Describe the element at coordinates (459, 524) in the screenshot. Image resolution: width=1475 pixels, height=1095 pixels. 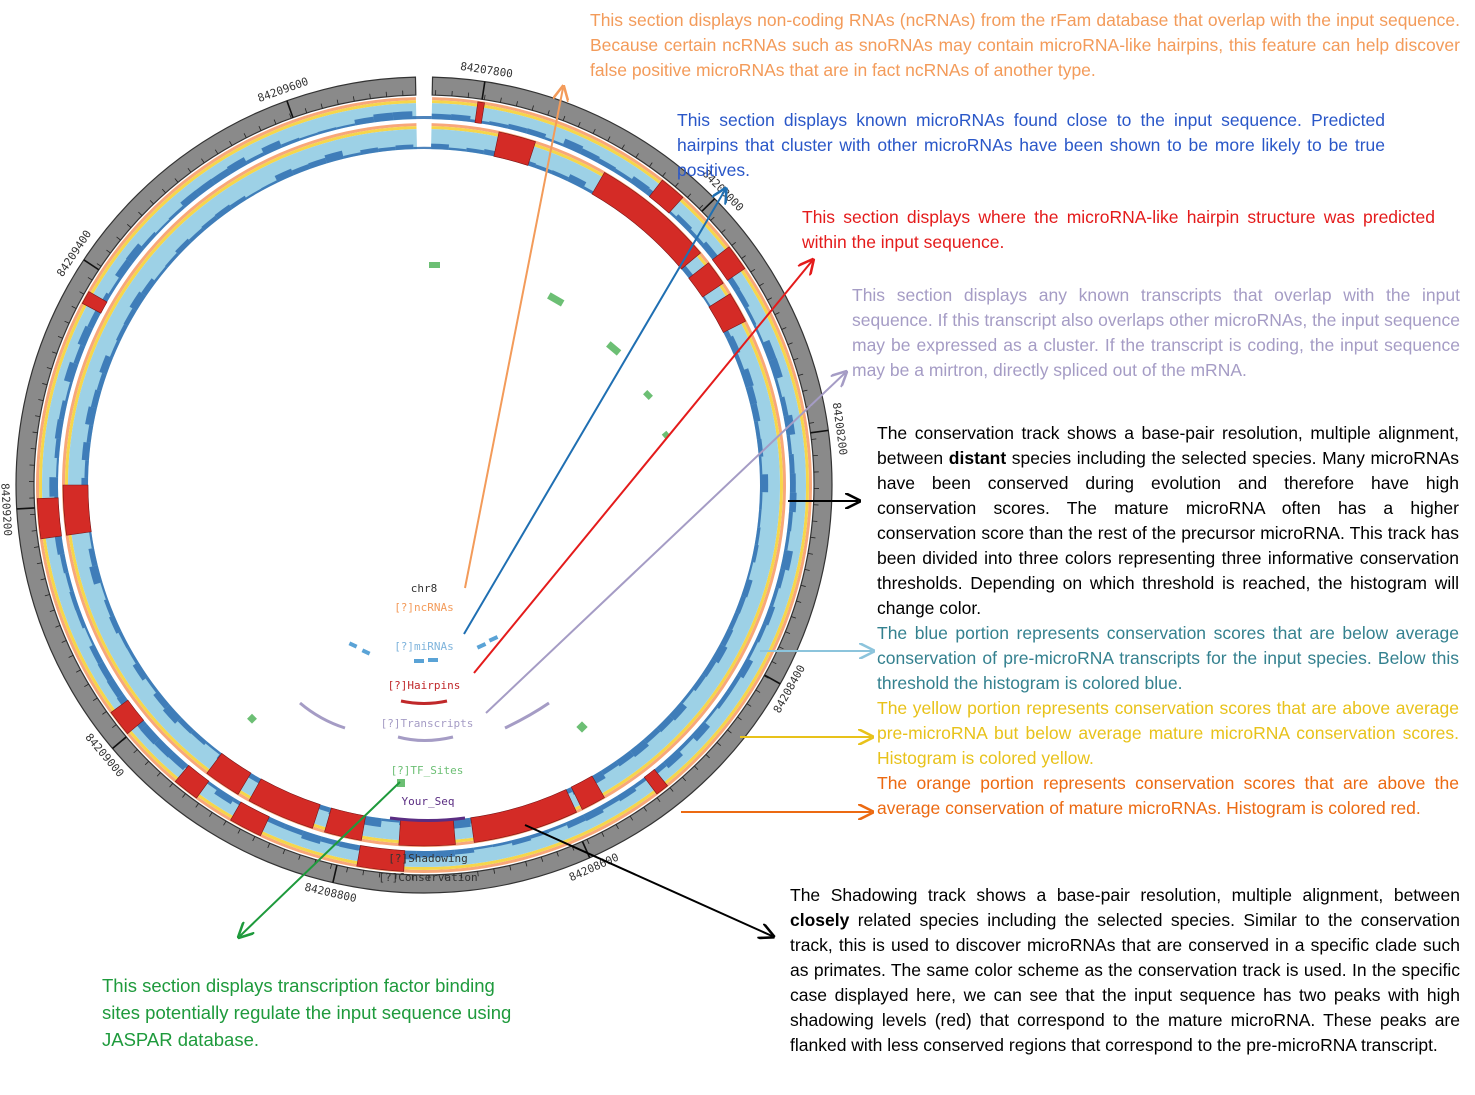
I see `tf-site-marks` at that location.